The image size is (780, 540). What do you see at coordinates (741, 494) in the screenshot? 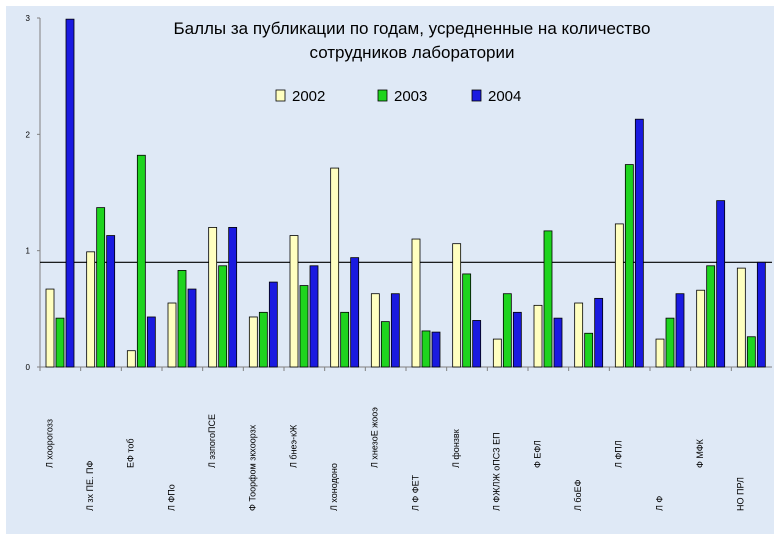
I see `category-label: НО ПРЛ` at bounding box center [741, 494].